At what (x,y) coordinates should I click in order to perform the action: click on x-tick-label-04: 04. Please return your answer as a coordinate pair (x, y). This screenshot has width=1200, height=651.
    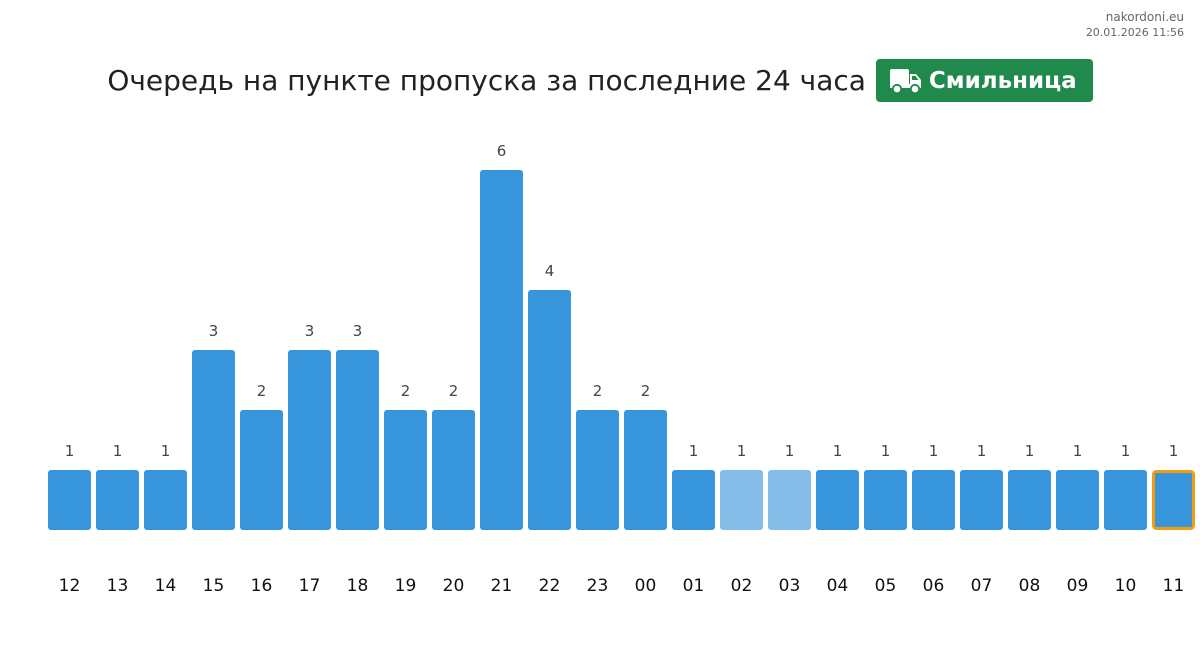
    Looking at the image, I should click on (838, 586).